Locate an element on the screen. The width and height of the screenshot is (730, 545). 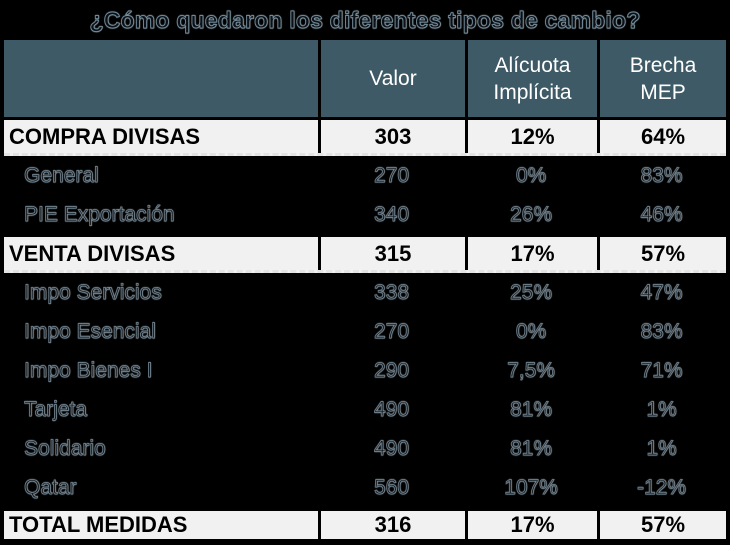
header-valor-label: Valor is located at coordinates (393, 78).